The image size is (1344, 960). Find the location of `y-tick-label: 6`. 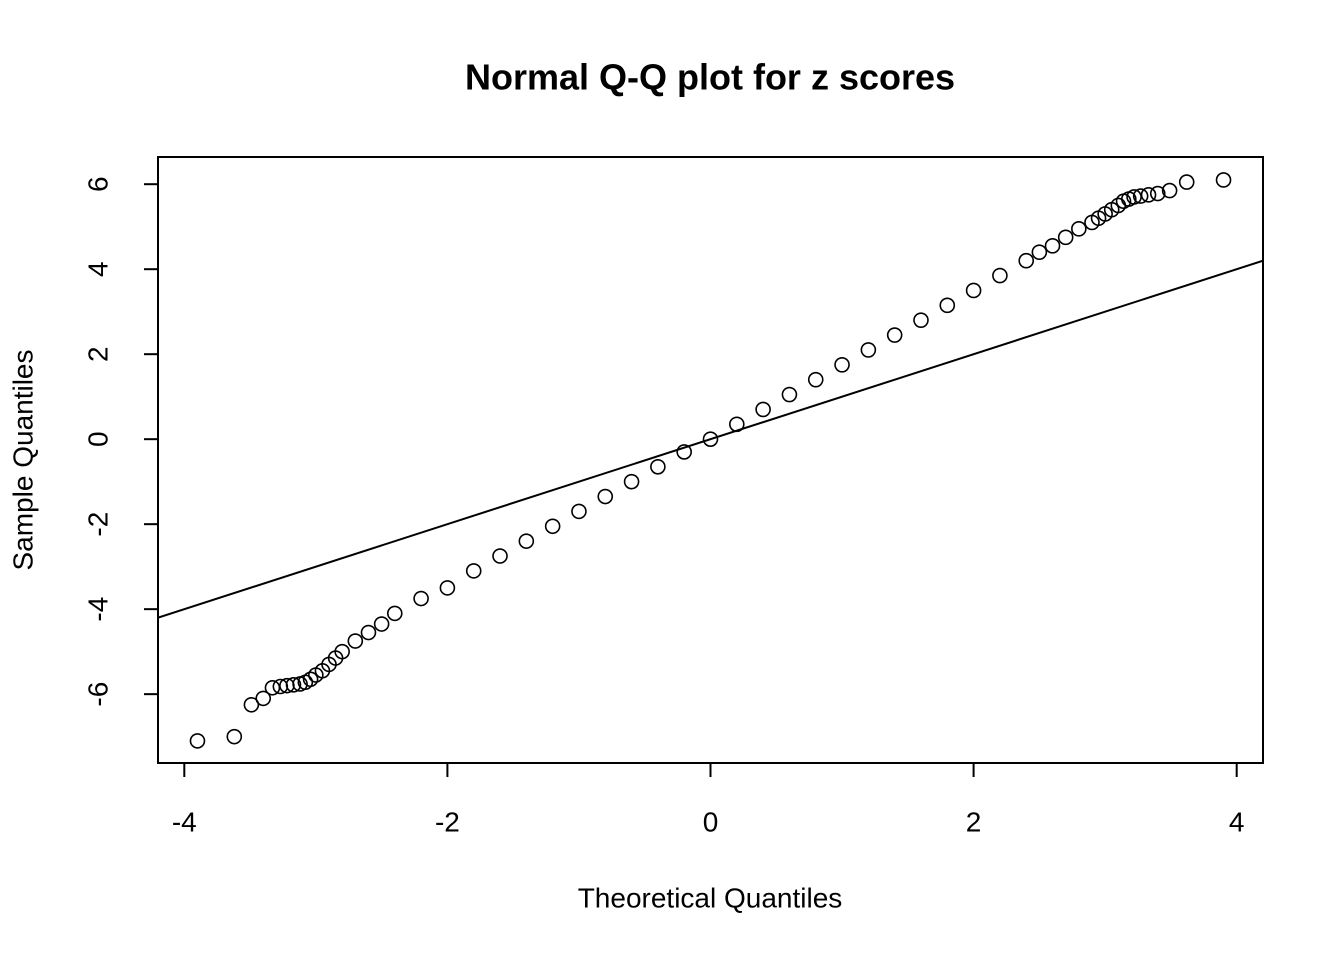

y-tick-label: 6 is located at coordinates (97, 184).